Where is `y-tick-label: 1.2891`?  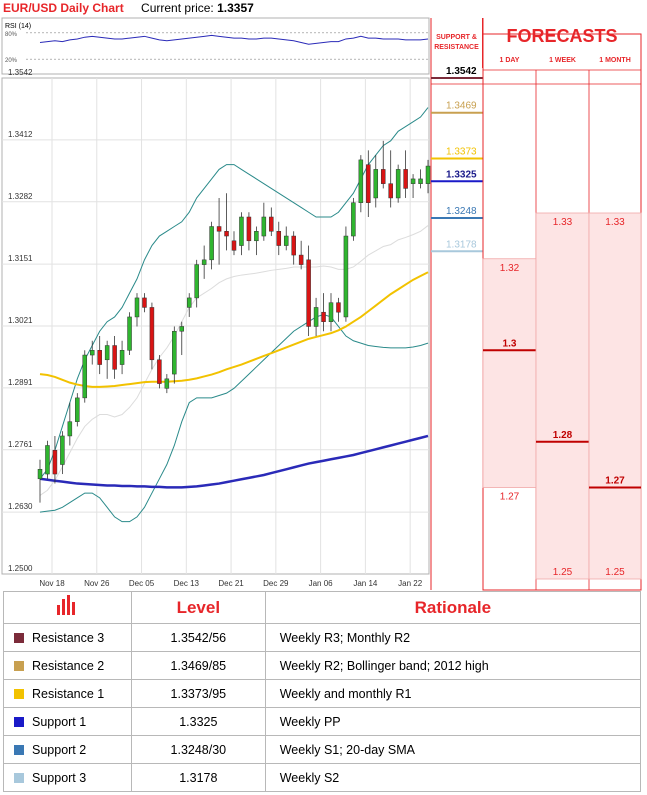 y-tick-label: 1.2891 is located at coordinates (20, 382).